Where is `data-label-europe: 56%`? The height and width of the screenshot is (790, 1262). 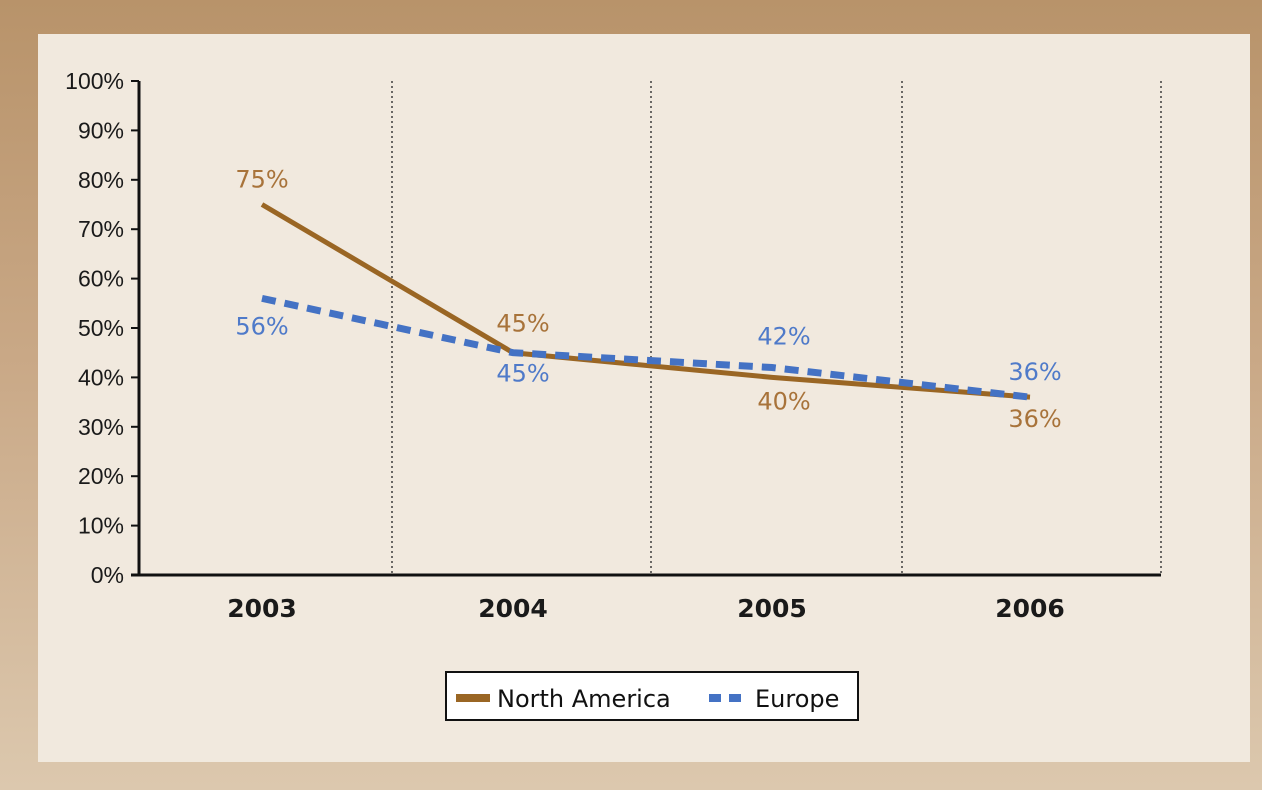
data-label-europe: 56% is located at coordinates (261, 326).